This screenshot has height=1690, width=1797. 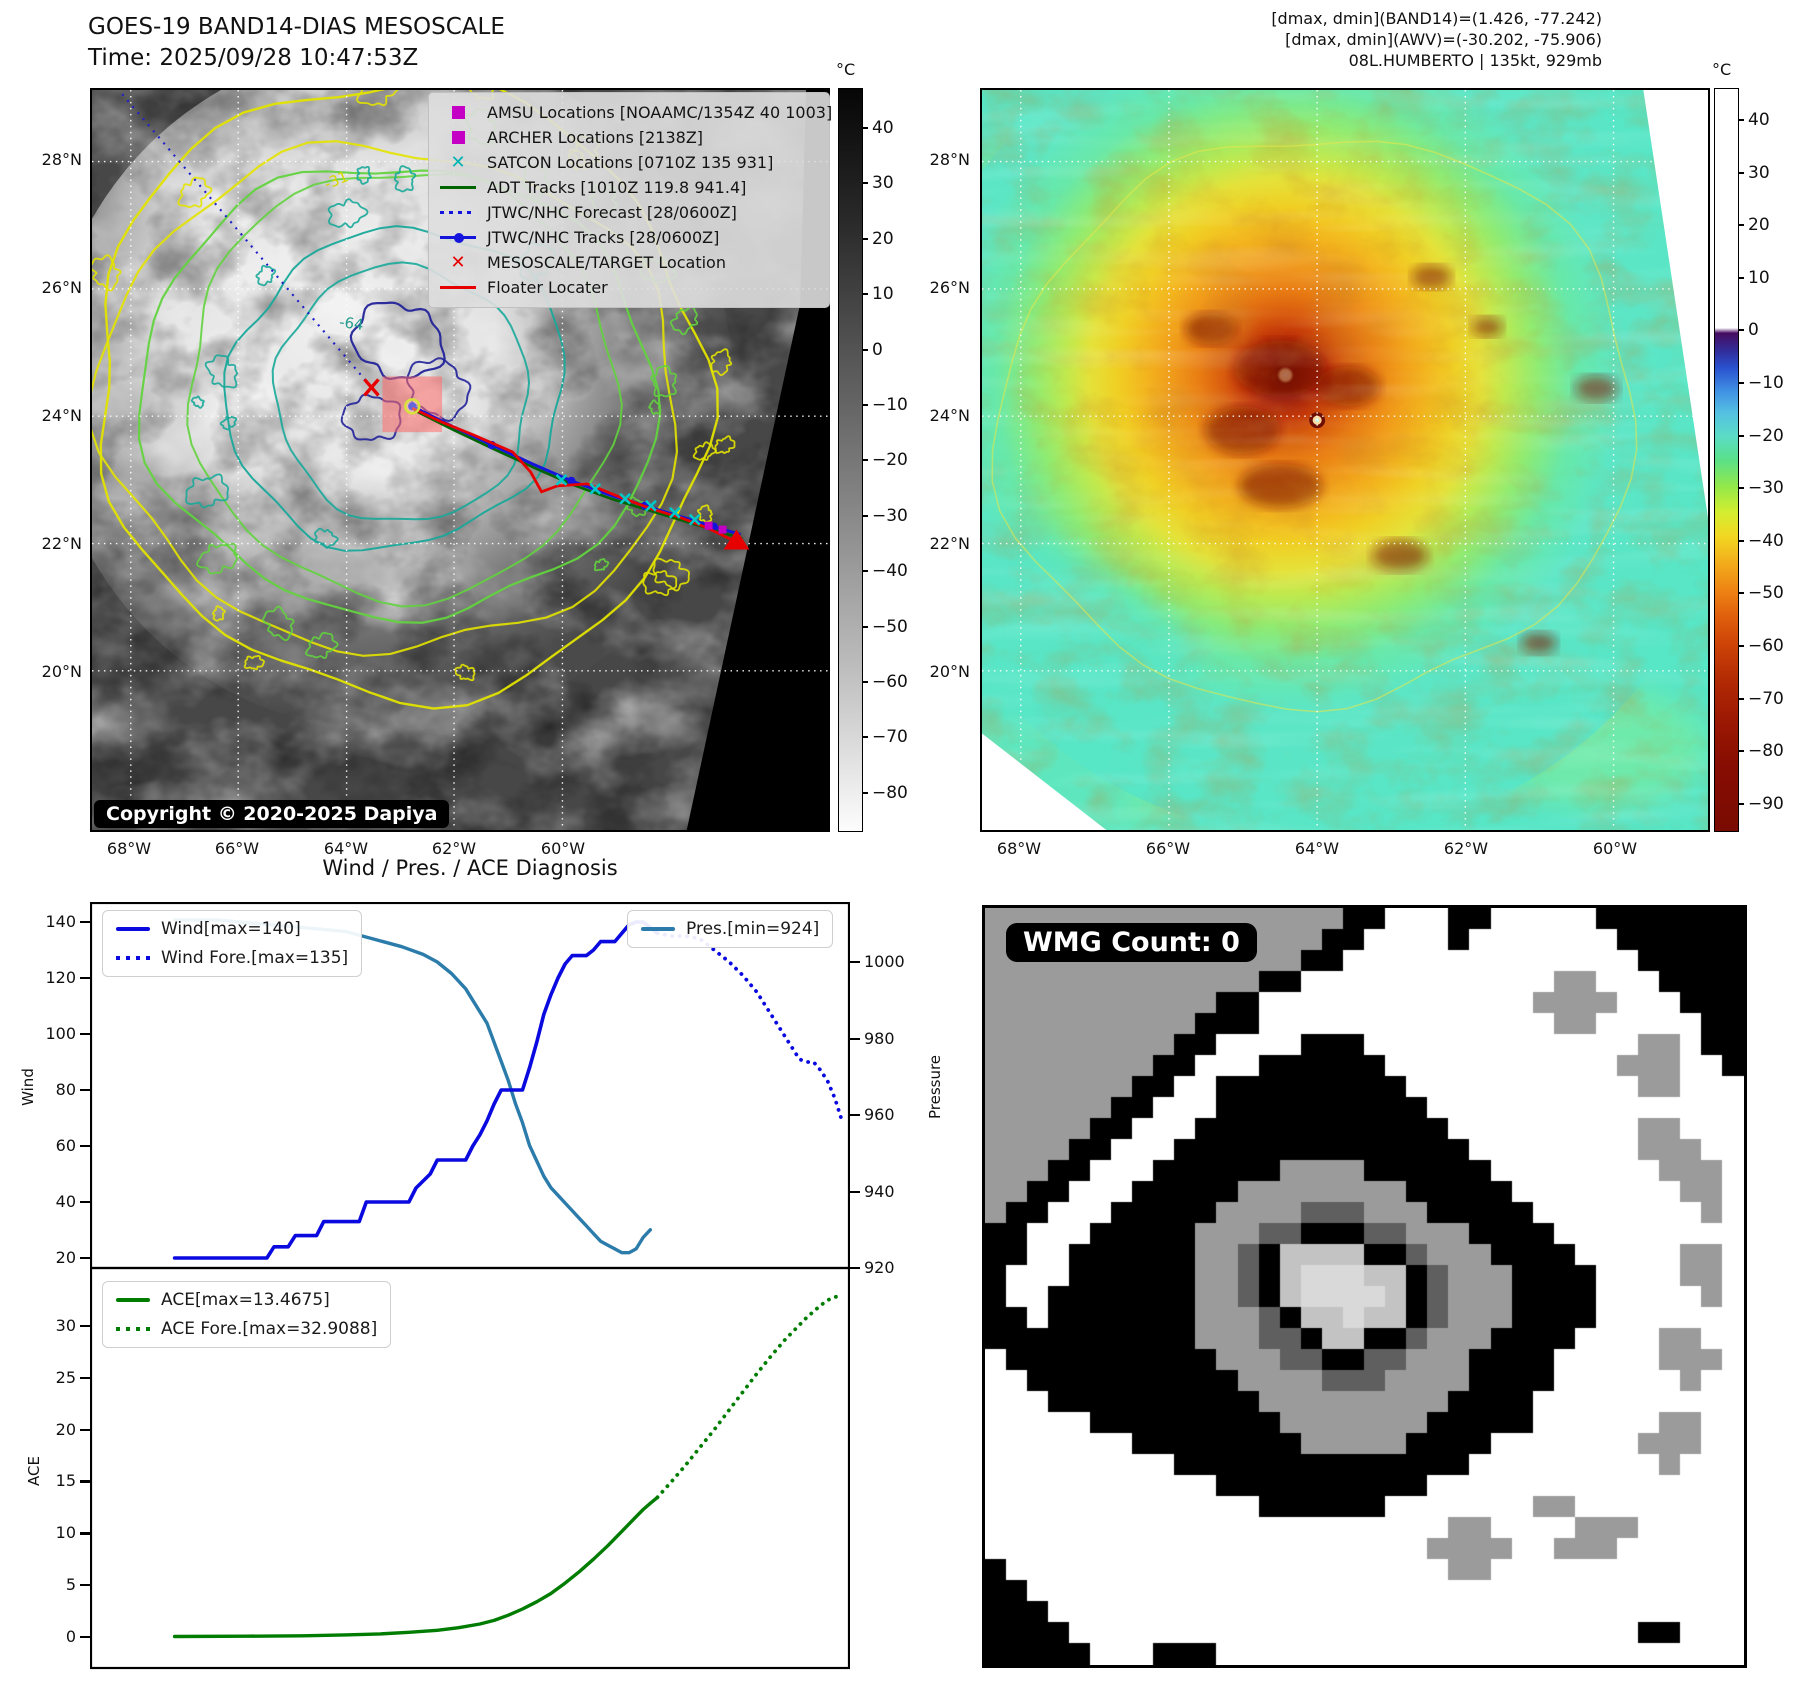 What do you see at coordinates (571, 481) in the screenshot?
I see `jtwc-track-point` at bounding box center [571, 481].